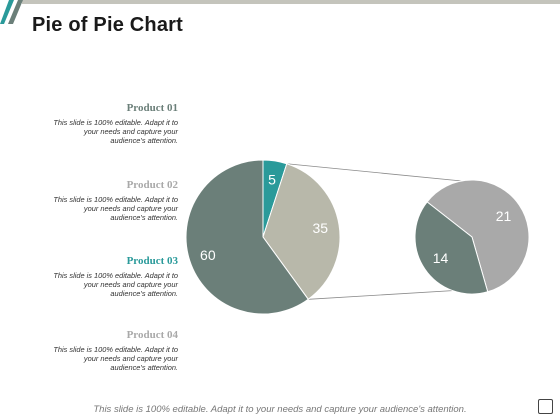  What do you see at coordinates (152, 261) in the screenshot?
I see `legend-product-name: Product 03` at bounding box center [152, 261].